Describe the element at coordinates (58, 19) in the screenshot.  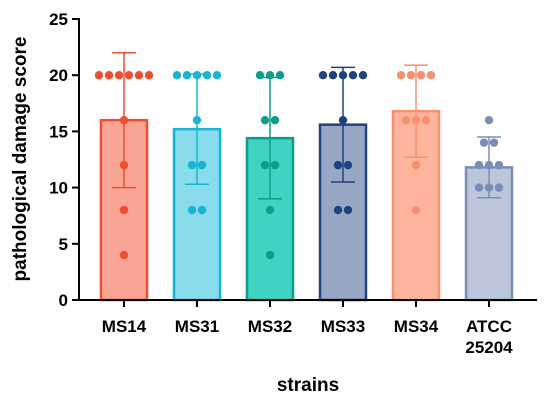
I see `y-tick-label: 25` at that location.